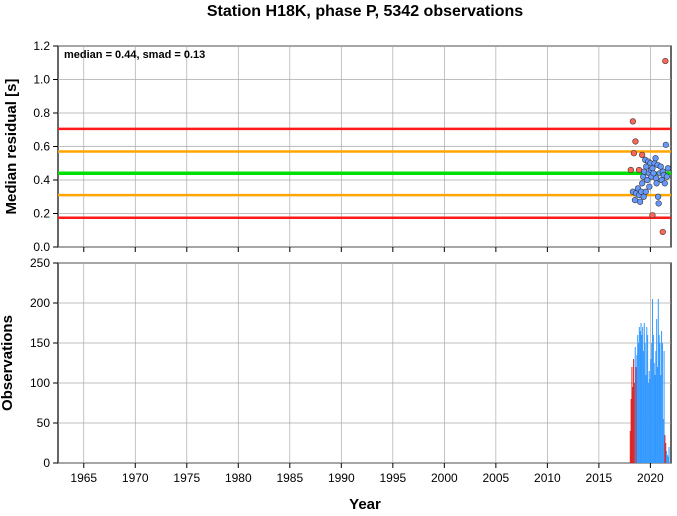 This screenshot has width=677, height=516. I want to click on chart-title: Station H18K, phase P, 5342 observations, so click(365, 11).